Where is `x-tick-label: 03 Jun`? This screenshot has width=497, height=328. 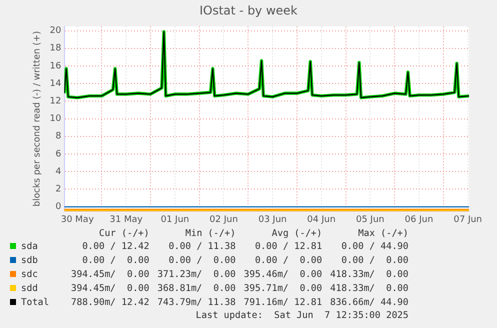
x-tick-label: 03 Jun is located at coordinates (272, 219).